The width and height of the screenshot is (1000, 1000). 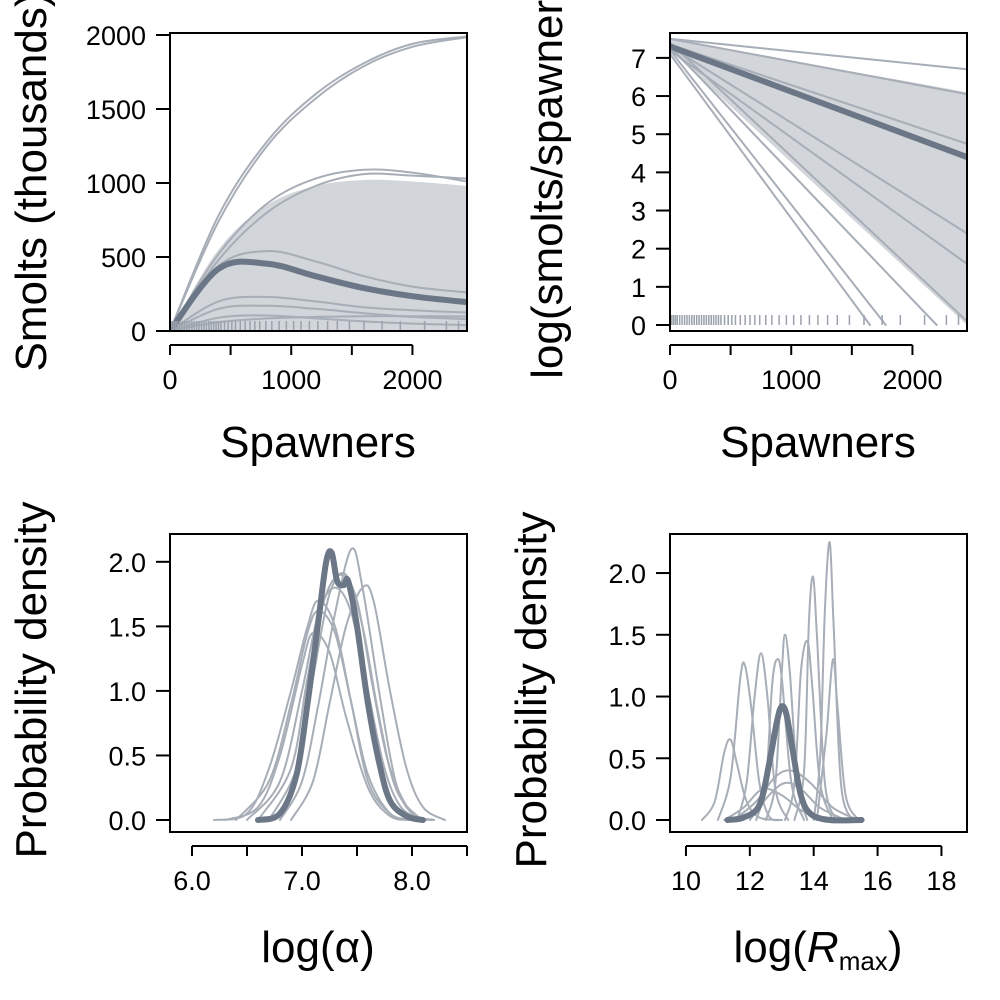 What do you see at coordinates (127, 756) in the screenshot?
I see `logalpha-y-tick-label-1: 0.5` at bounding box center [127, 756].